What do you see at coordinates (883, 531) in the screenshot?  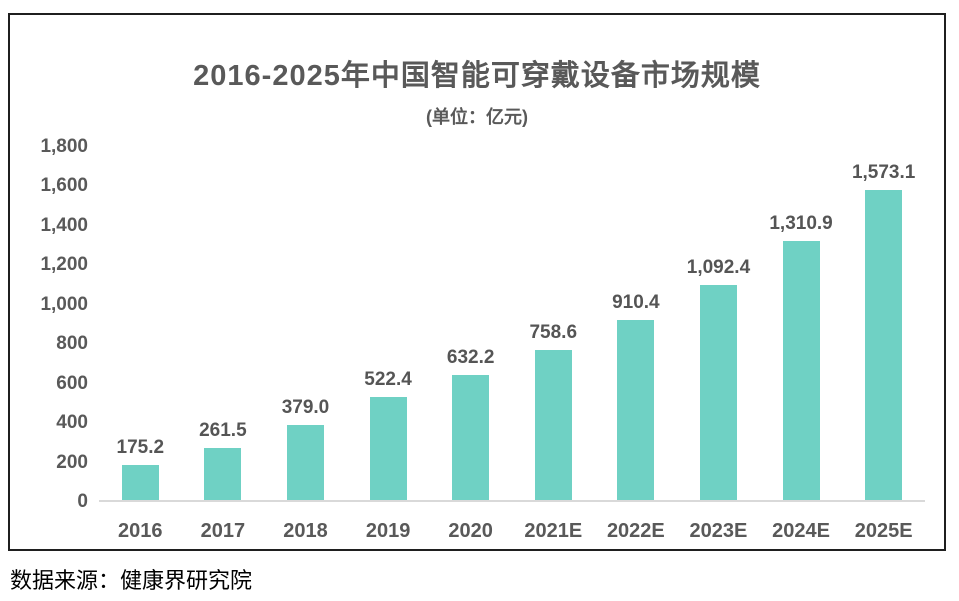 I see `x-axis-label: 2025E` at bounding box center [883, 531].